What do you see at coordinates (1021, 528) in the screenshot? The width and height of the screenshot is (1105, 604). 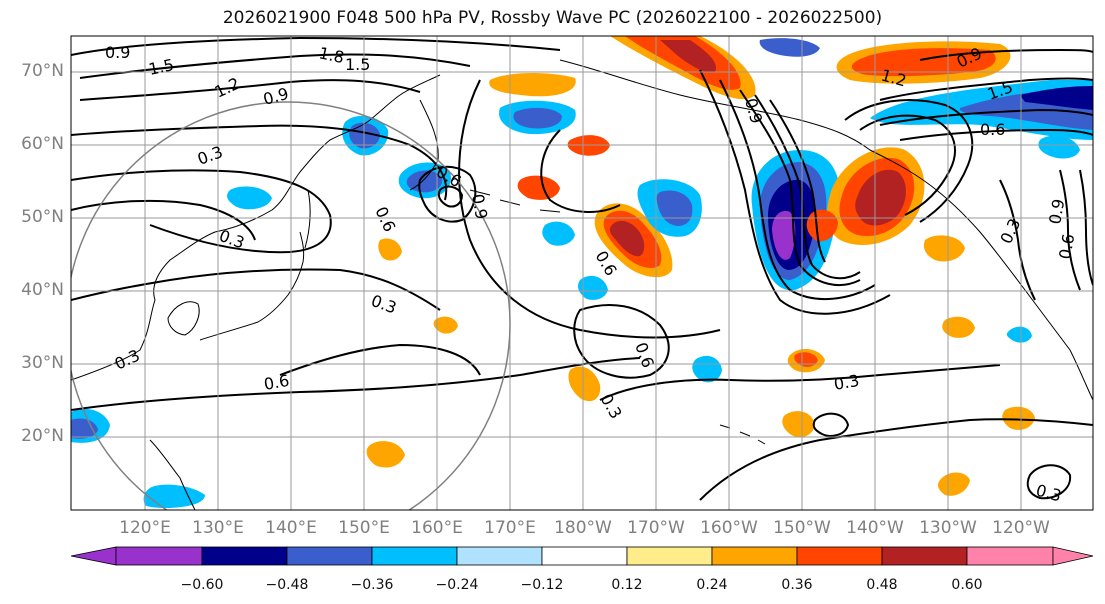 I see `lon-label-120w: 120°W` at bounding box center [1021, 528].